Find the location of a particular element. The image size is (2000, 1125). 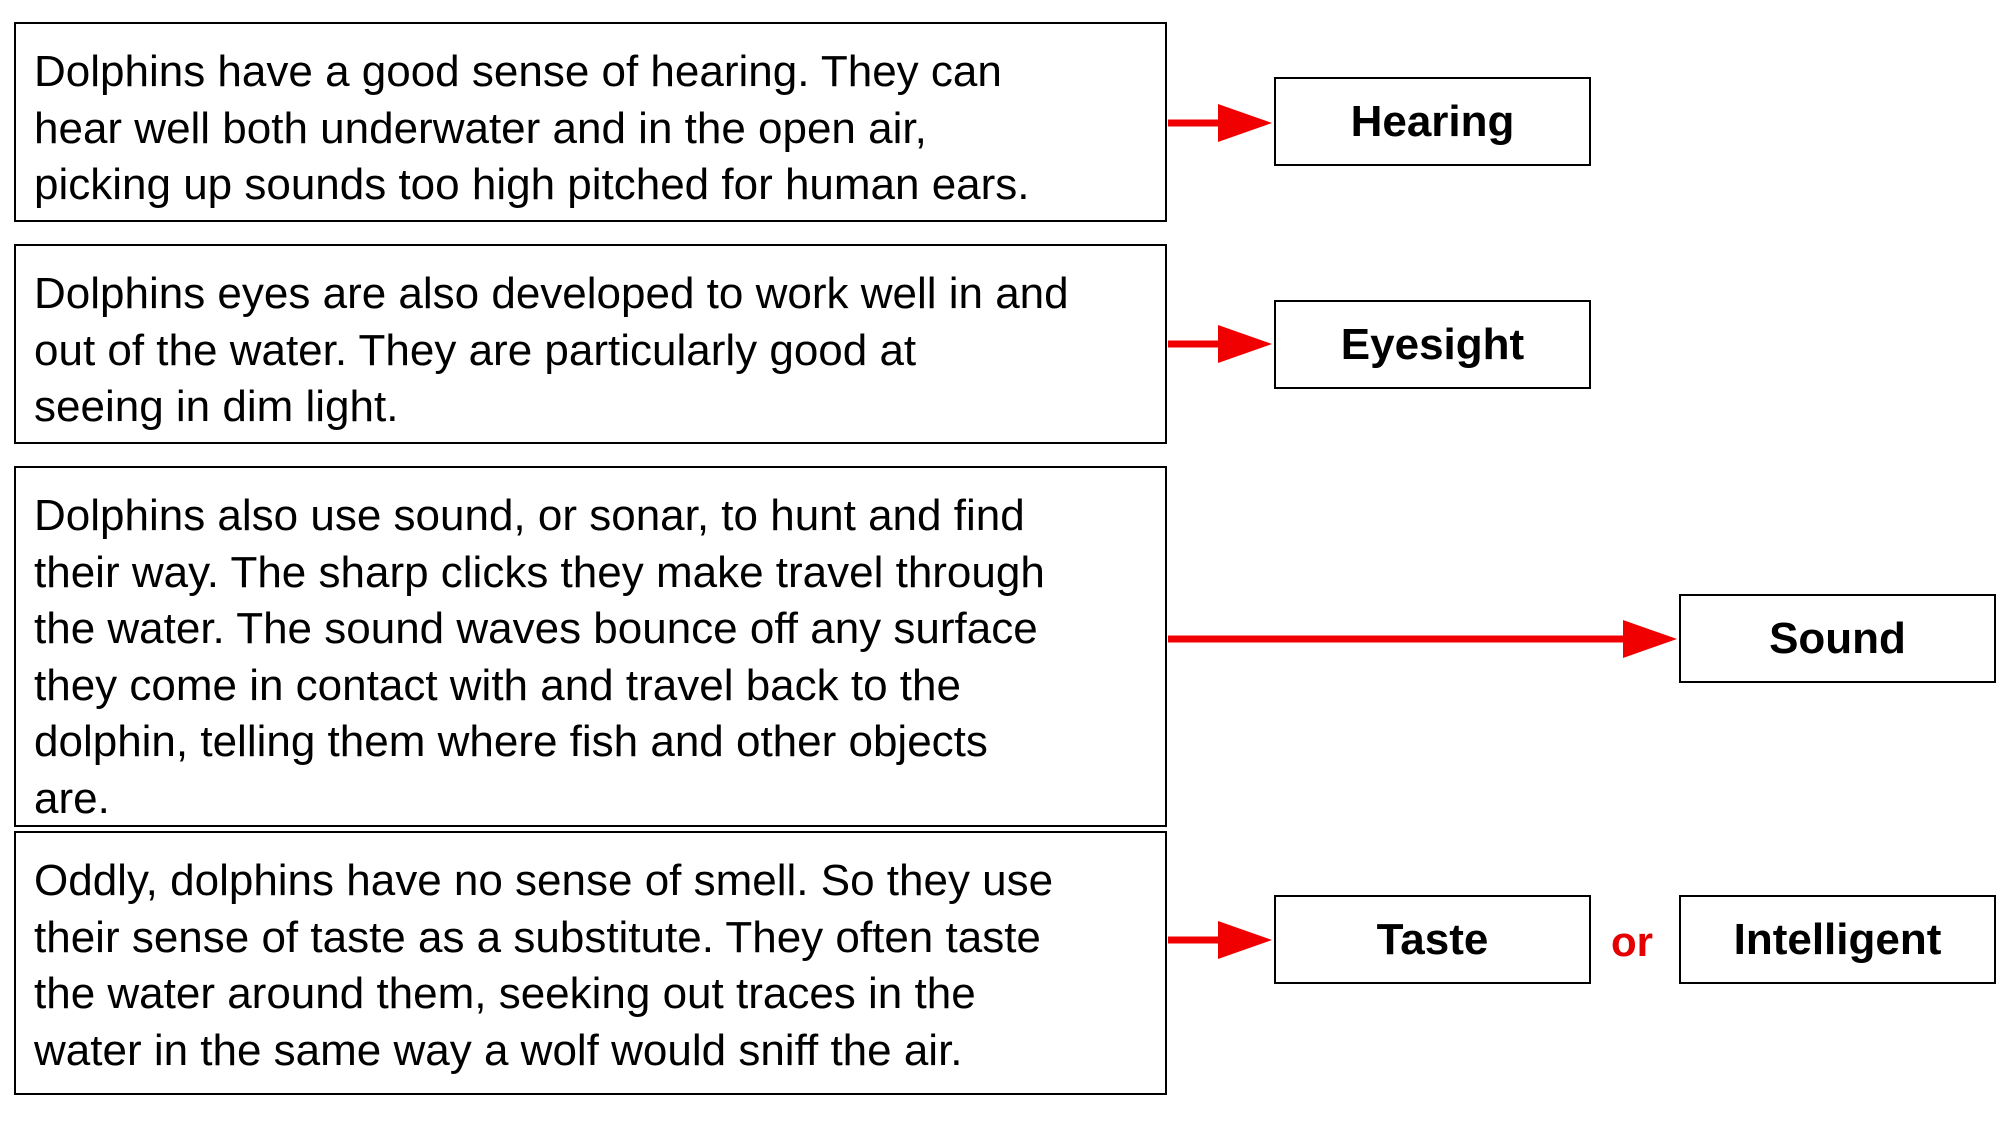

label-eyesight: Eyesight is located at coordinates (1432, 344).